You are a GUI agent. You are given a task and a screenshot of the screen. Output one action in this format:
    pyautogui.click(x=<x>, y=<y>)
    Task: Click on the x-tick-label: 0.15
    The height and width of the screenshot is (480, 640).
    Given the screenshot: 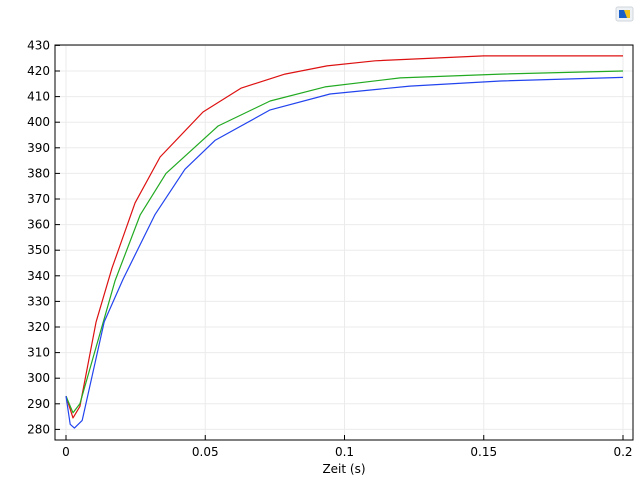 What is the action you would take?
    pyautogui.click(x=483, y=452)
    